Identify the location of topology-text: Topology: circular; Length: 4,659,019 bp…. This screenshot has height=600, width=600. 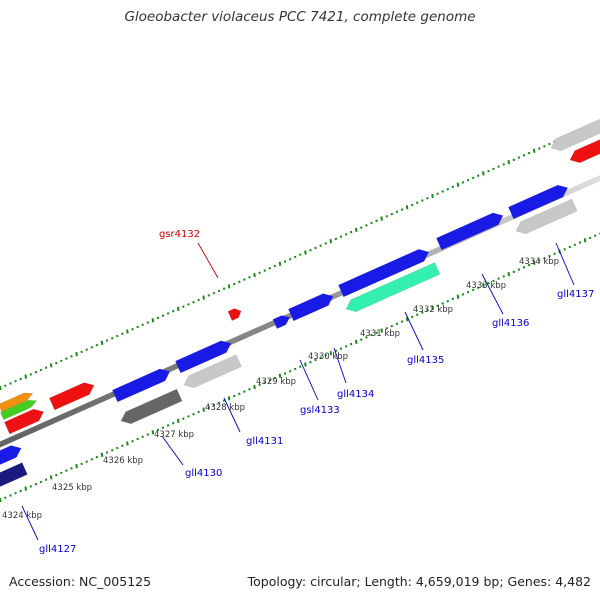
(419, 581).